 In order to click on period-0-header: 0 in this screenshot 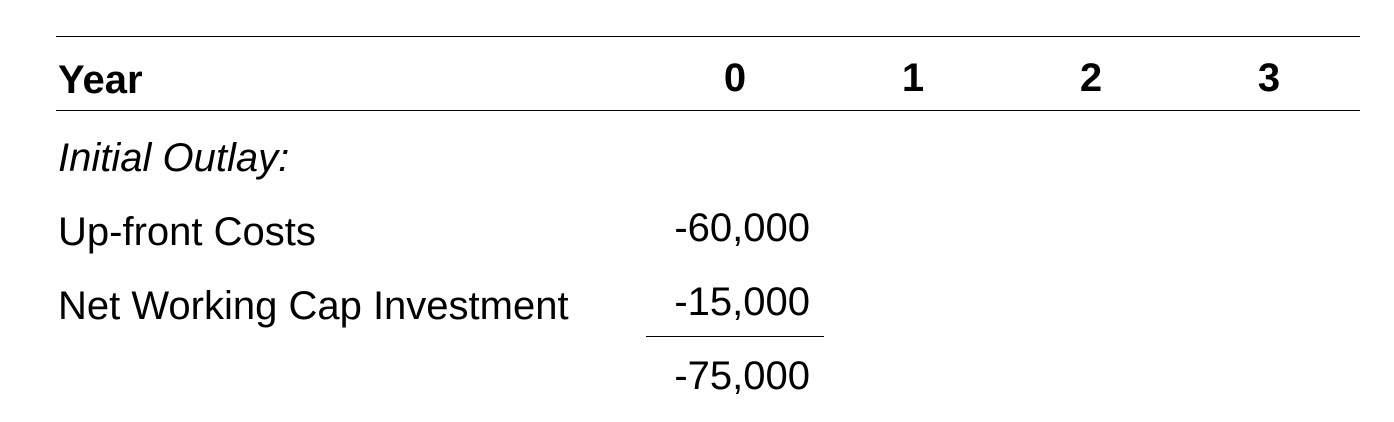, I will do `click(735, 78)`.